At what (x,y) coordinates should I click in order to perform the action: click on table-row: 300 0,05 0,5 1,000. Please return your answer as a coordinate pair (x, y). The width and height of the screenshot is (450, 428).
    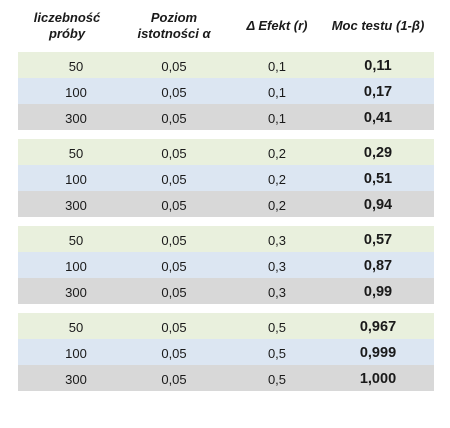
    Looking at the image, I should click on (226, 378).